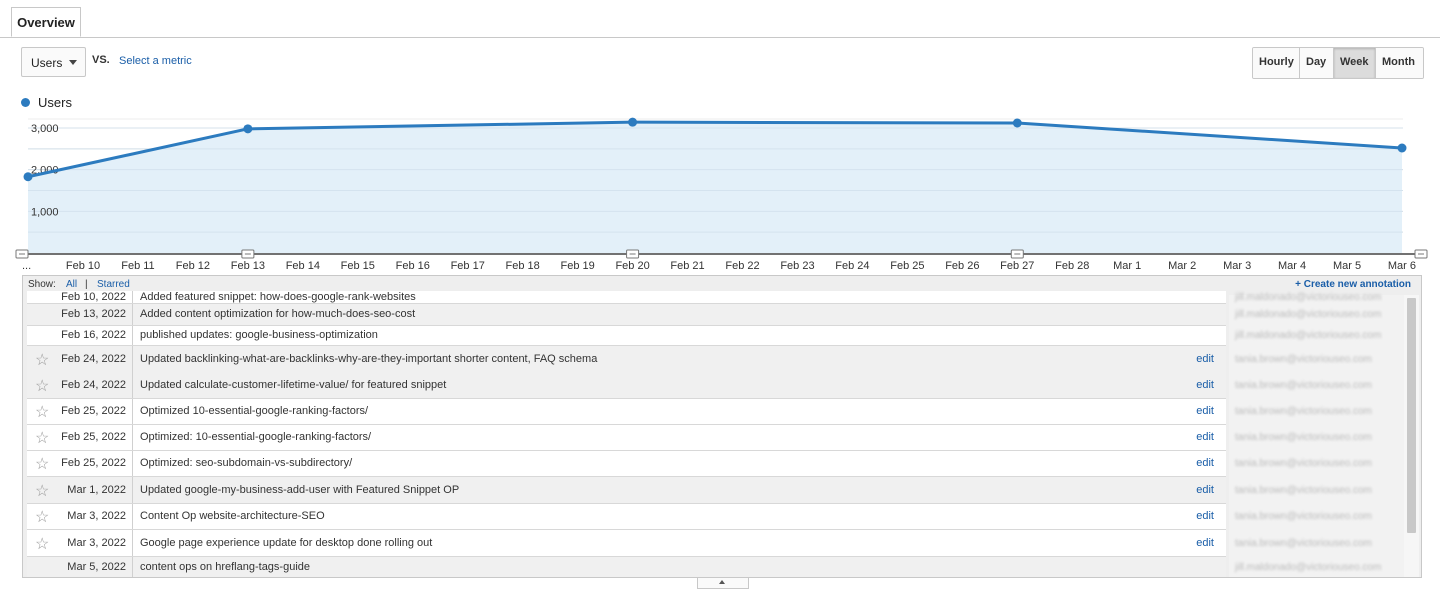  Describe the element at coordinates (1276, 63) in the screenshot. I see `period-hourly-button: Hourly` at that location.